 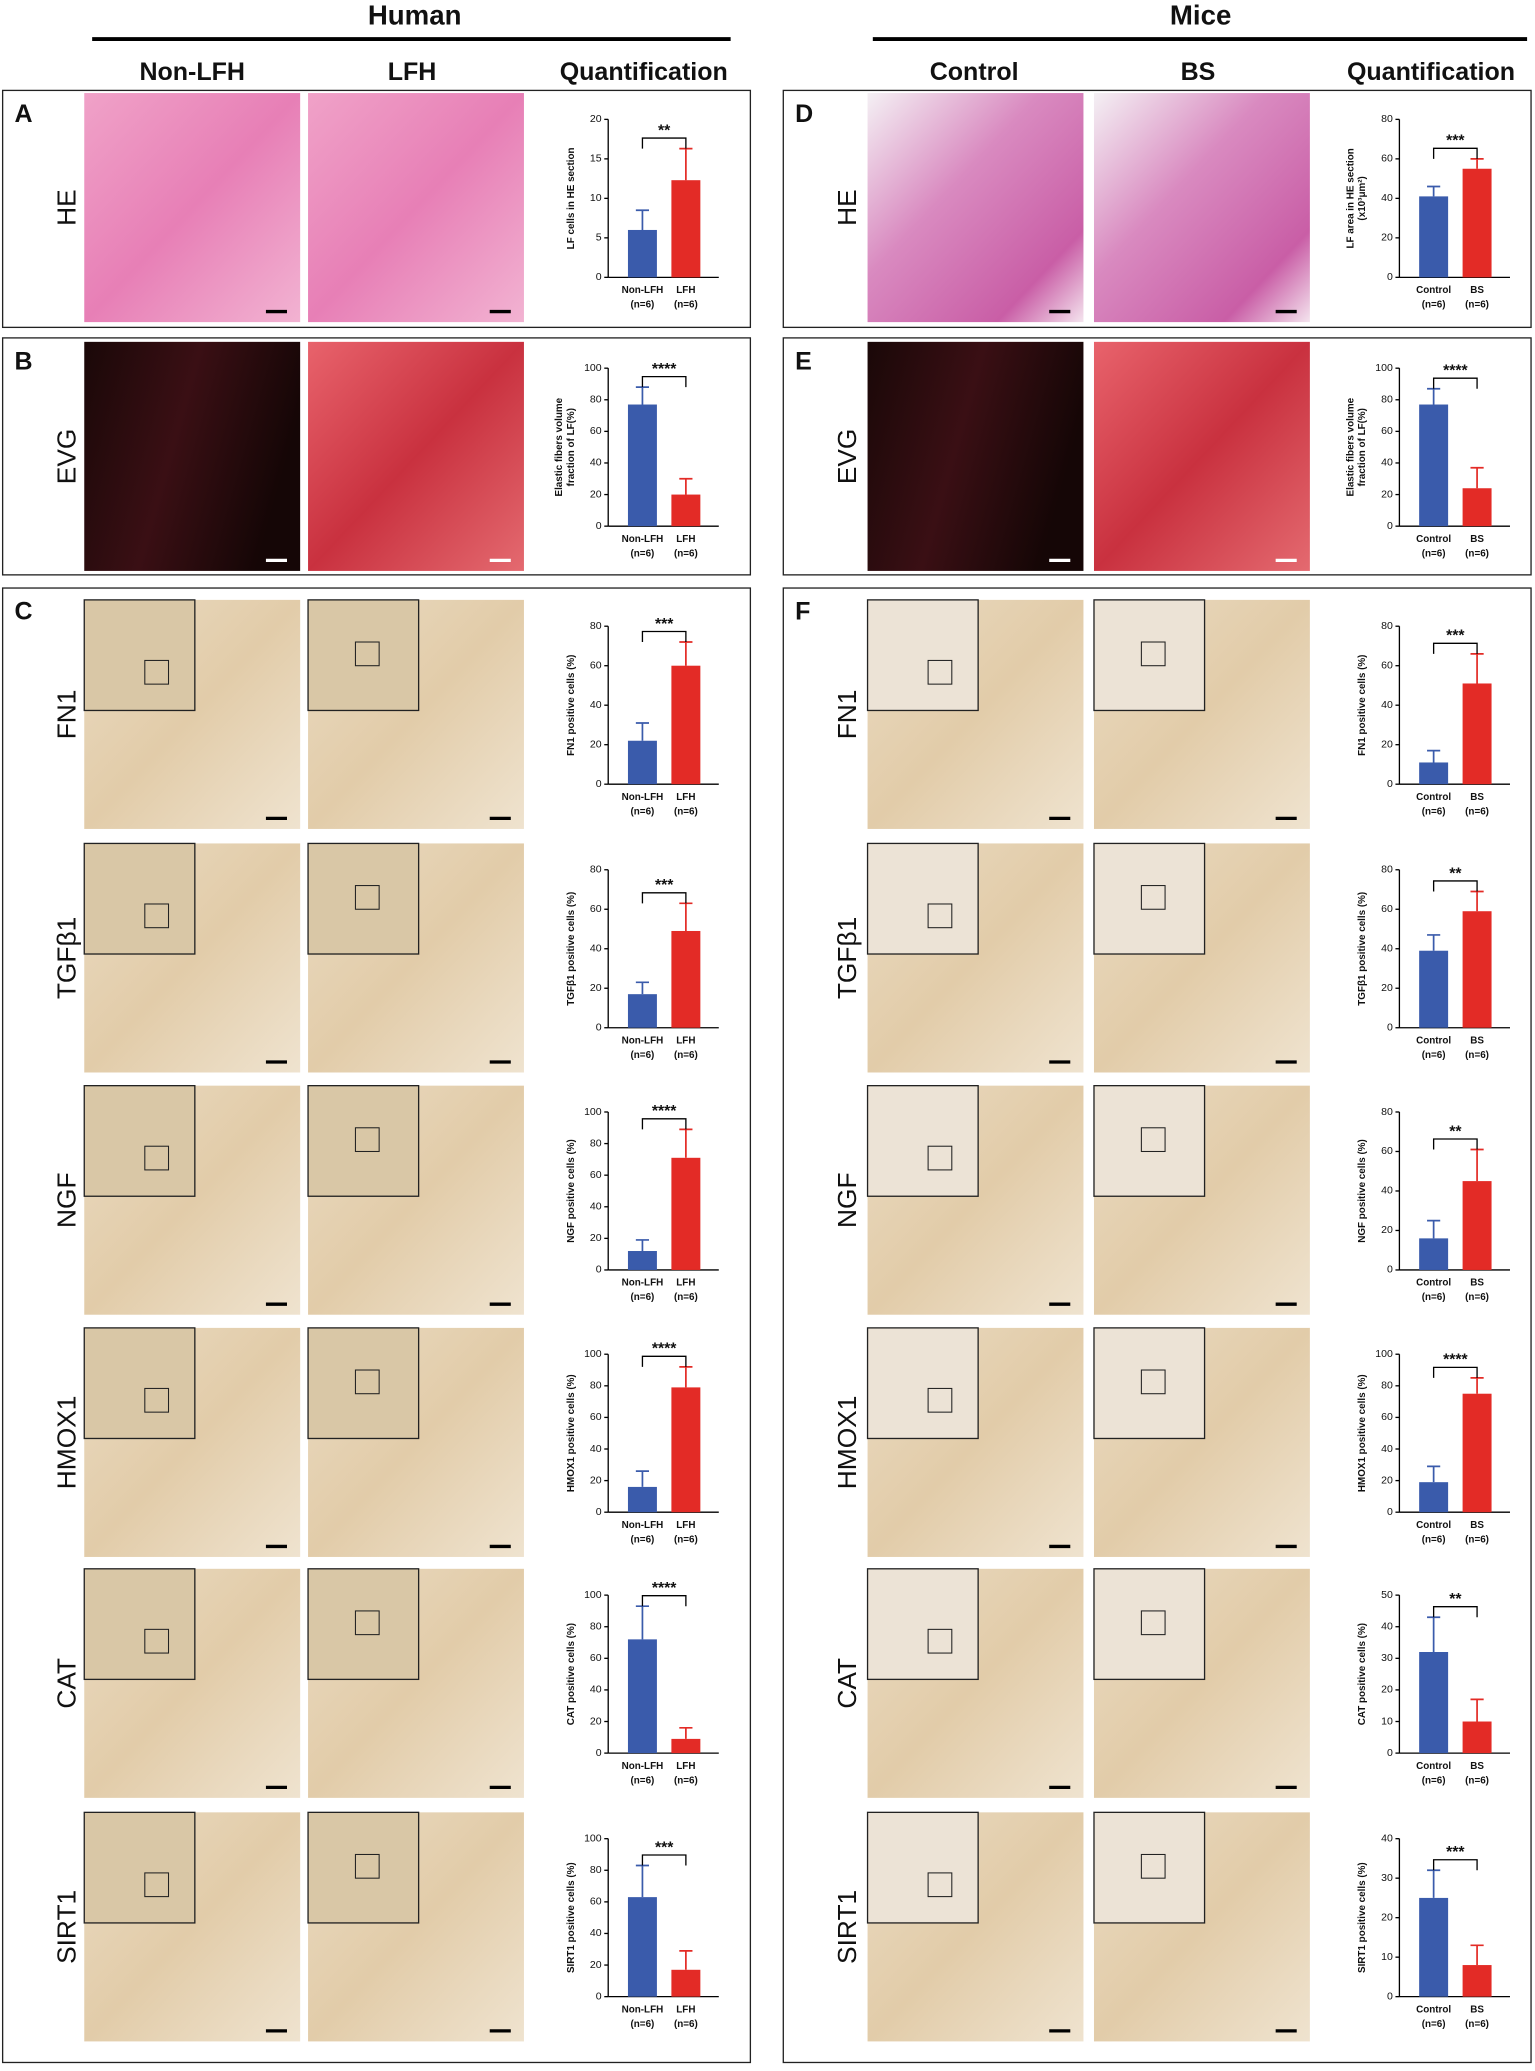 I want to click on y-axis-label: HMOX1 positive cells (%), so click(x=571, y=1433).